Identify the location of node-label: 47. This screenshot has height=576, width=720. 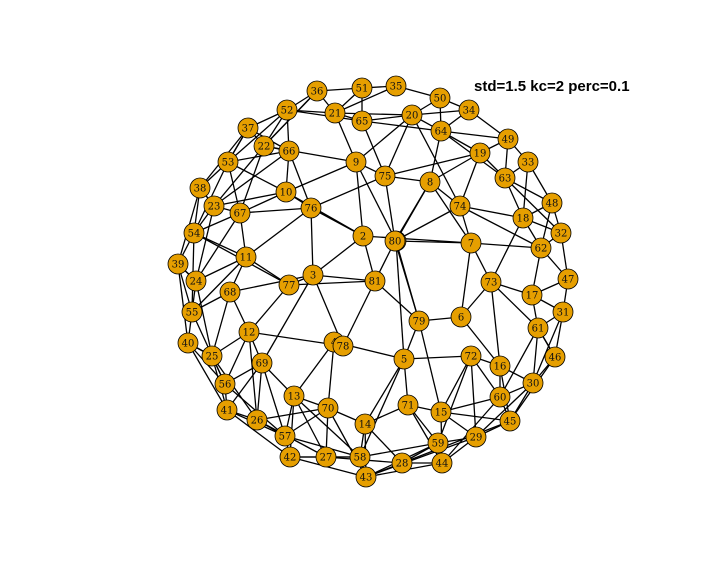
(568, 280).